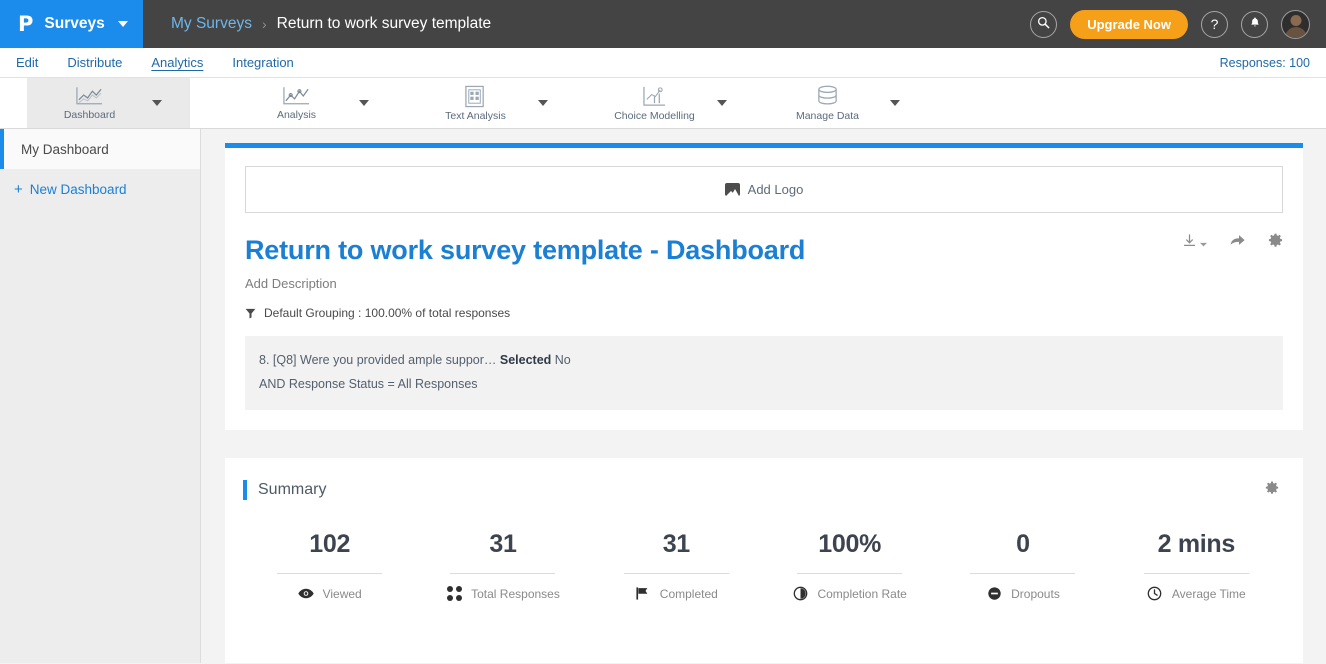  I want to click on tool-label-analysis: Analysis, so click(296, 115).